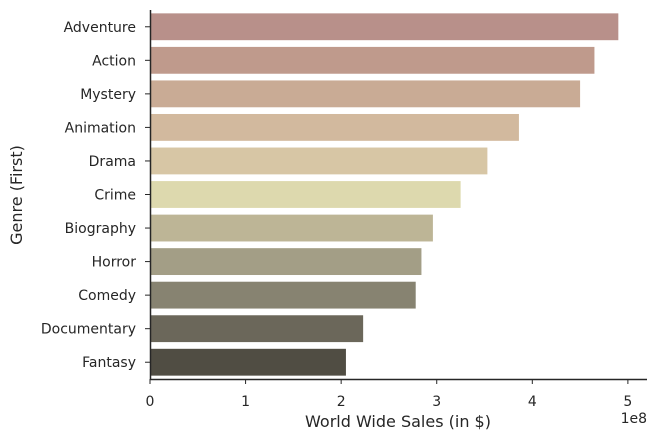 The height and width of the screenshot is (441, 656). What do you see at coordinates (627, 402) in the screenshot?
I see `x-tick-label: 5` at bounding box center [627, 402].